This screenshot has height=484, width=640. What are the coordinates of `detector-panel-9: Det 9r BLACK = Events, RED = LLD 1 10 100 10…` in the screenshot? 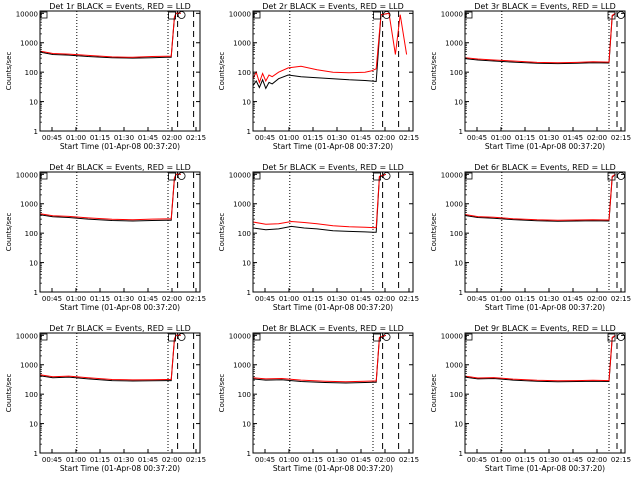 It's located at (530, 398).